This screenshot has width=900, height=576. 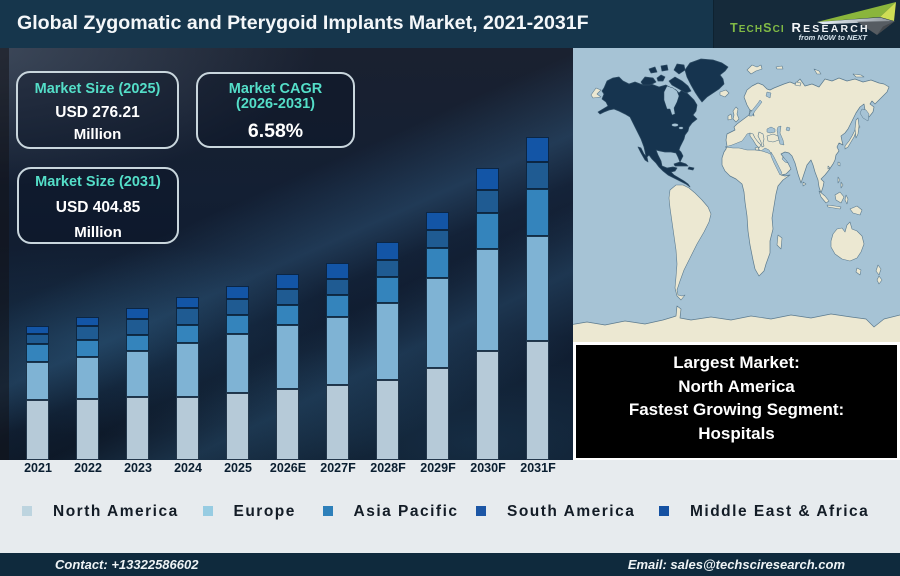 What do you see at coordinates (831, 27) in the screenshot?
I see `svg-text: RESEARCH` at bounding box center [831, 27].